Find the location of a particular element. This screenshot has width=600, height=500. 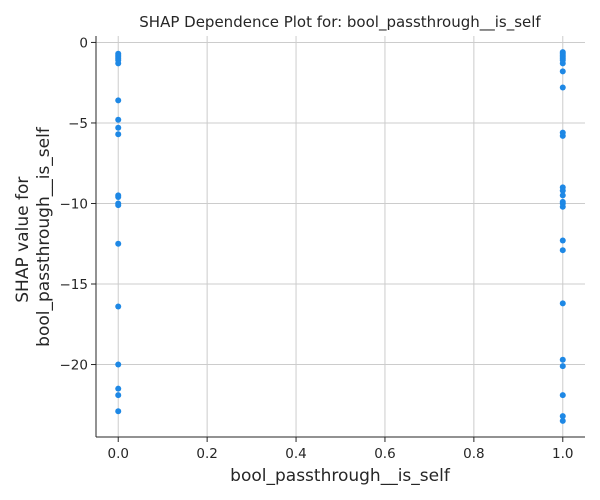

x-tick-label: 1.0 is located at coordinates (562, 454).